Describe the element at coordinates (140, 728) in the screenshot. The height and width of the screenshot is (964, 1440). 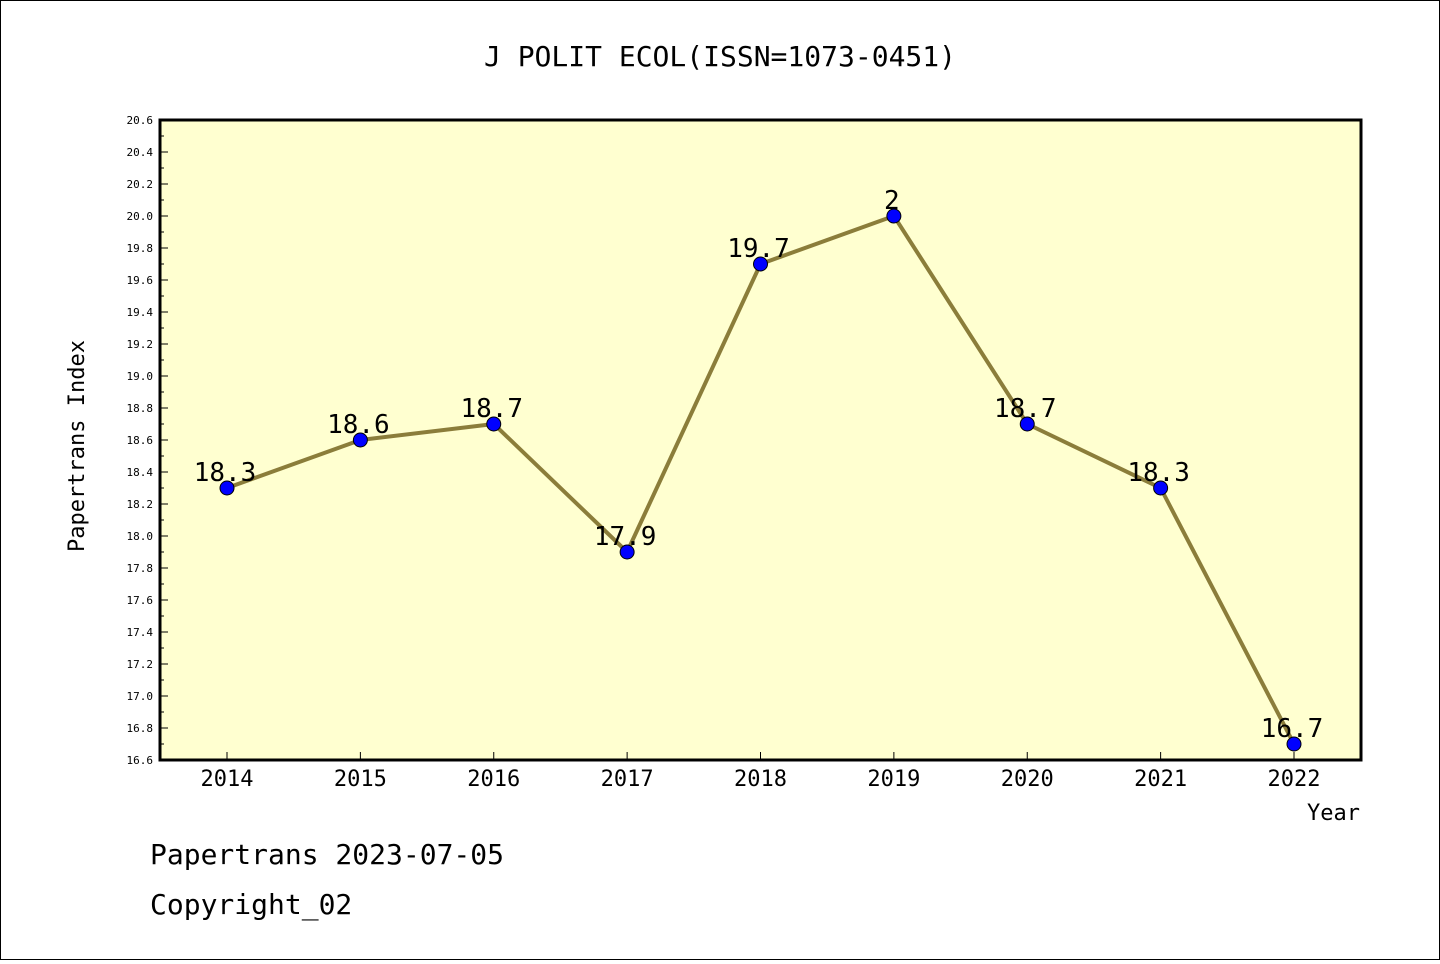
I see `y-tick-label: 16.8` at that location.